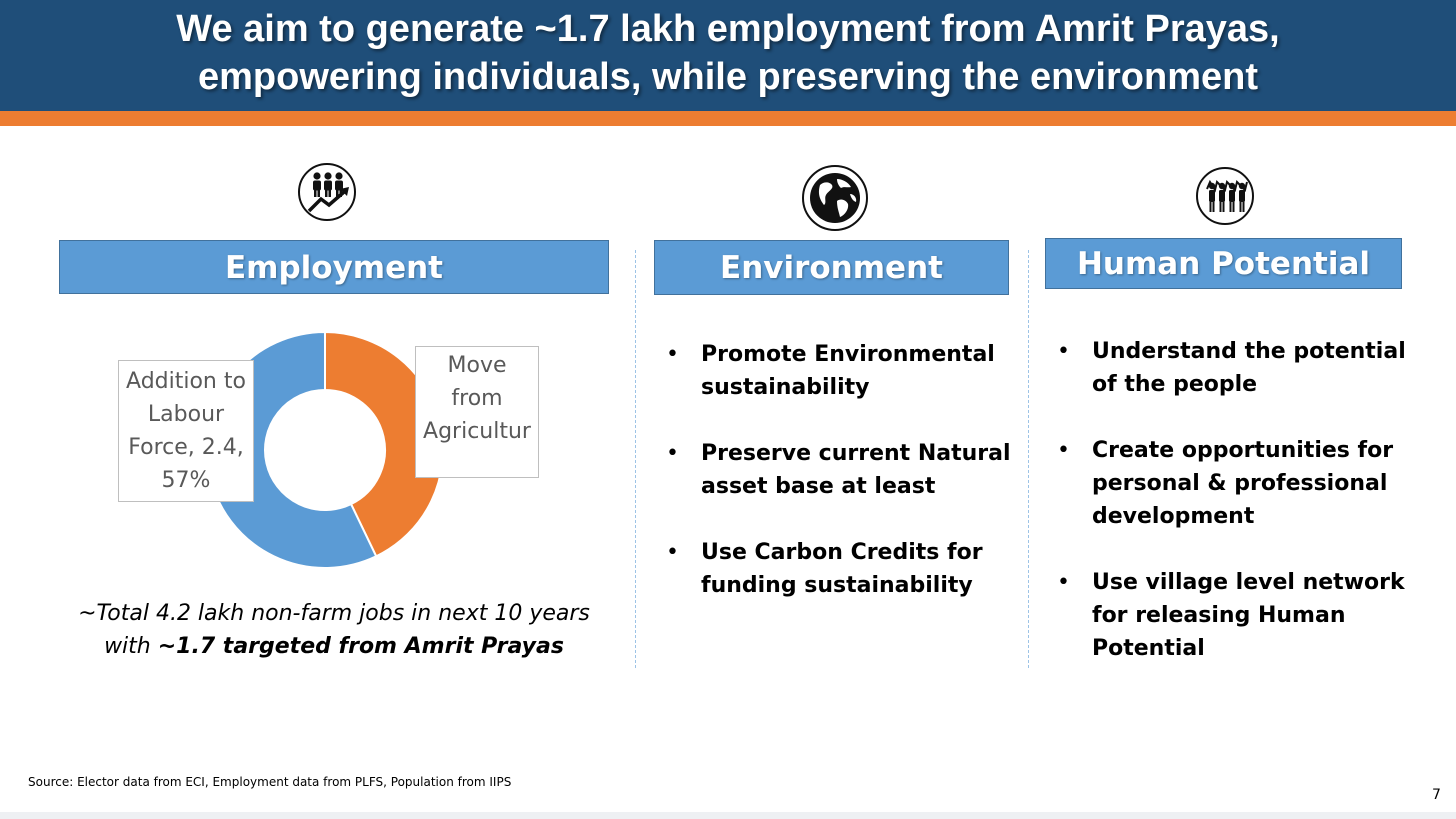 This screenshot has width=1456, height=819. Describe the element at coordinates (186, 447) in the screenshot. I see `callout-line: Force, 2.4,` at that location.